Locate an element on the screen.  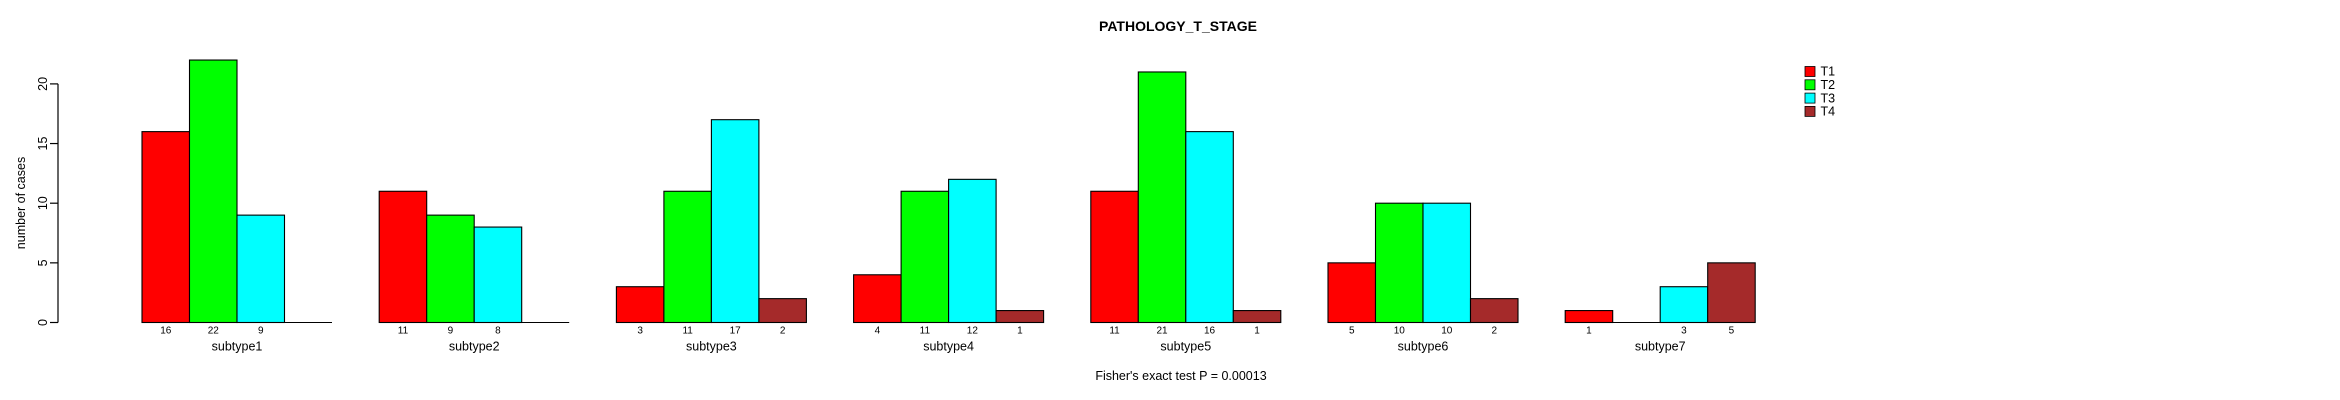
bar-T1-subtype7 is located at coordinates (1589, 317).